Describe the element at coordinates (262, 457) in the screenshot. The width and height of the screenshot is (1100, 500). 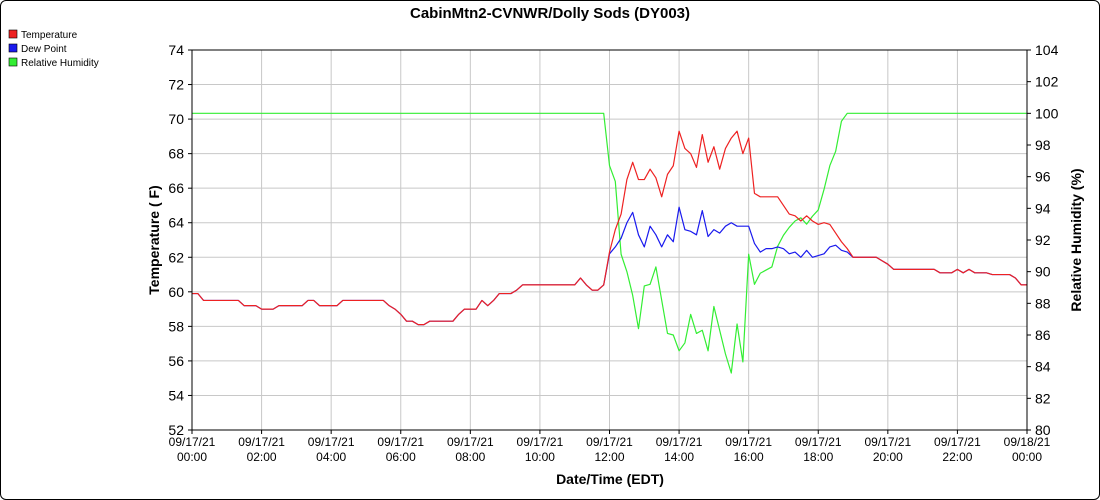
I see `x-tick-time-label: 02:00` at that location.